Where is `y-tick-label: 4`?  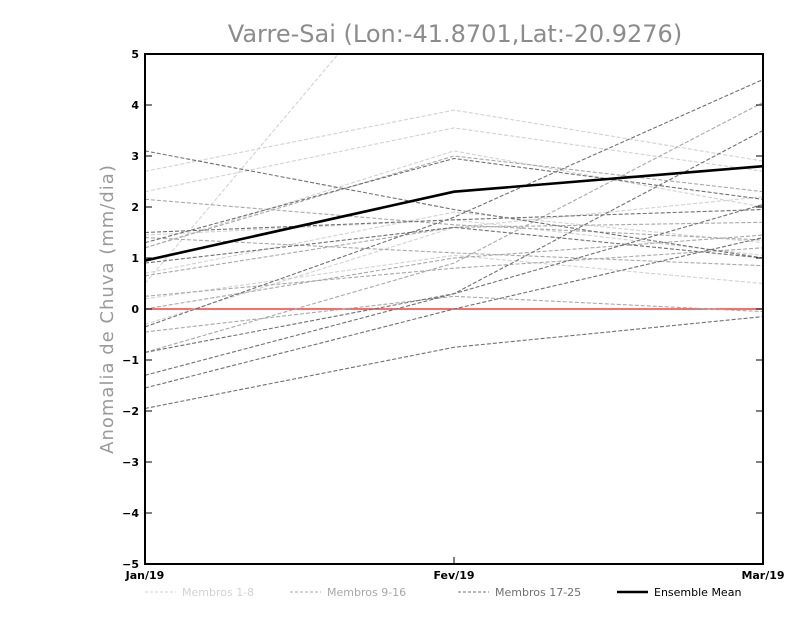
y-tick-label: 4 is located at coordinates (135, 105).